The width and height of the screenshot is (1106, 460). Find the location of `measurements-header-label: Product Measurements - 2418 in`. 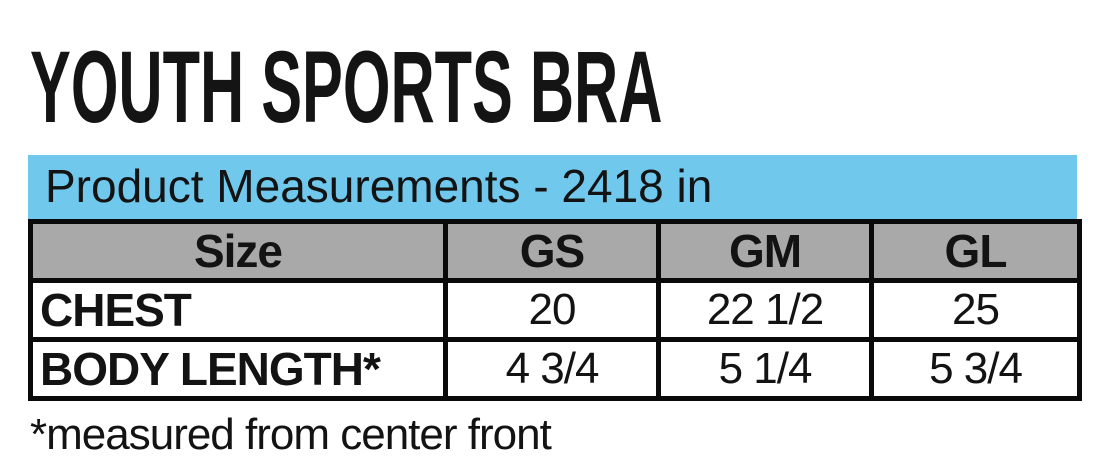

measurements-header-label: Product Measurements - 2418 in is located at coordinates (379, 186).